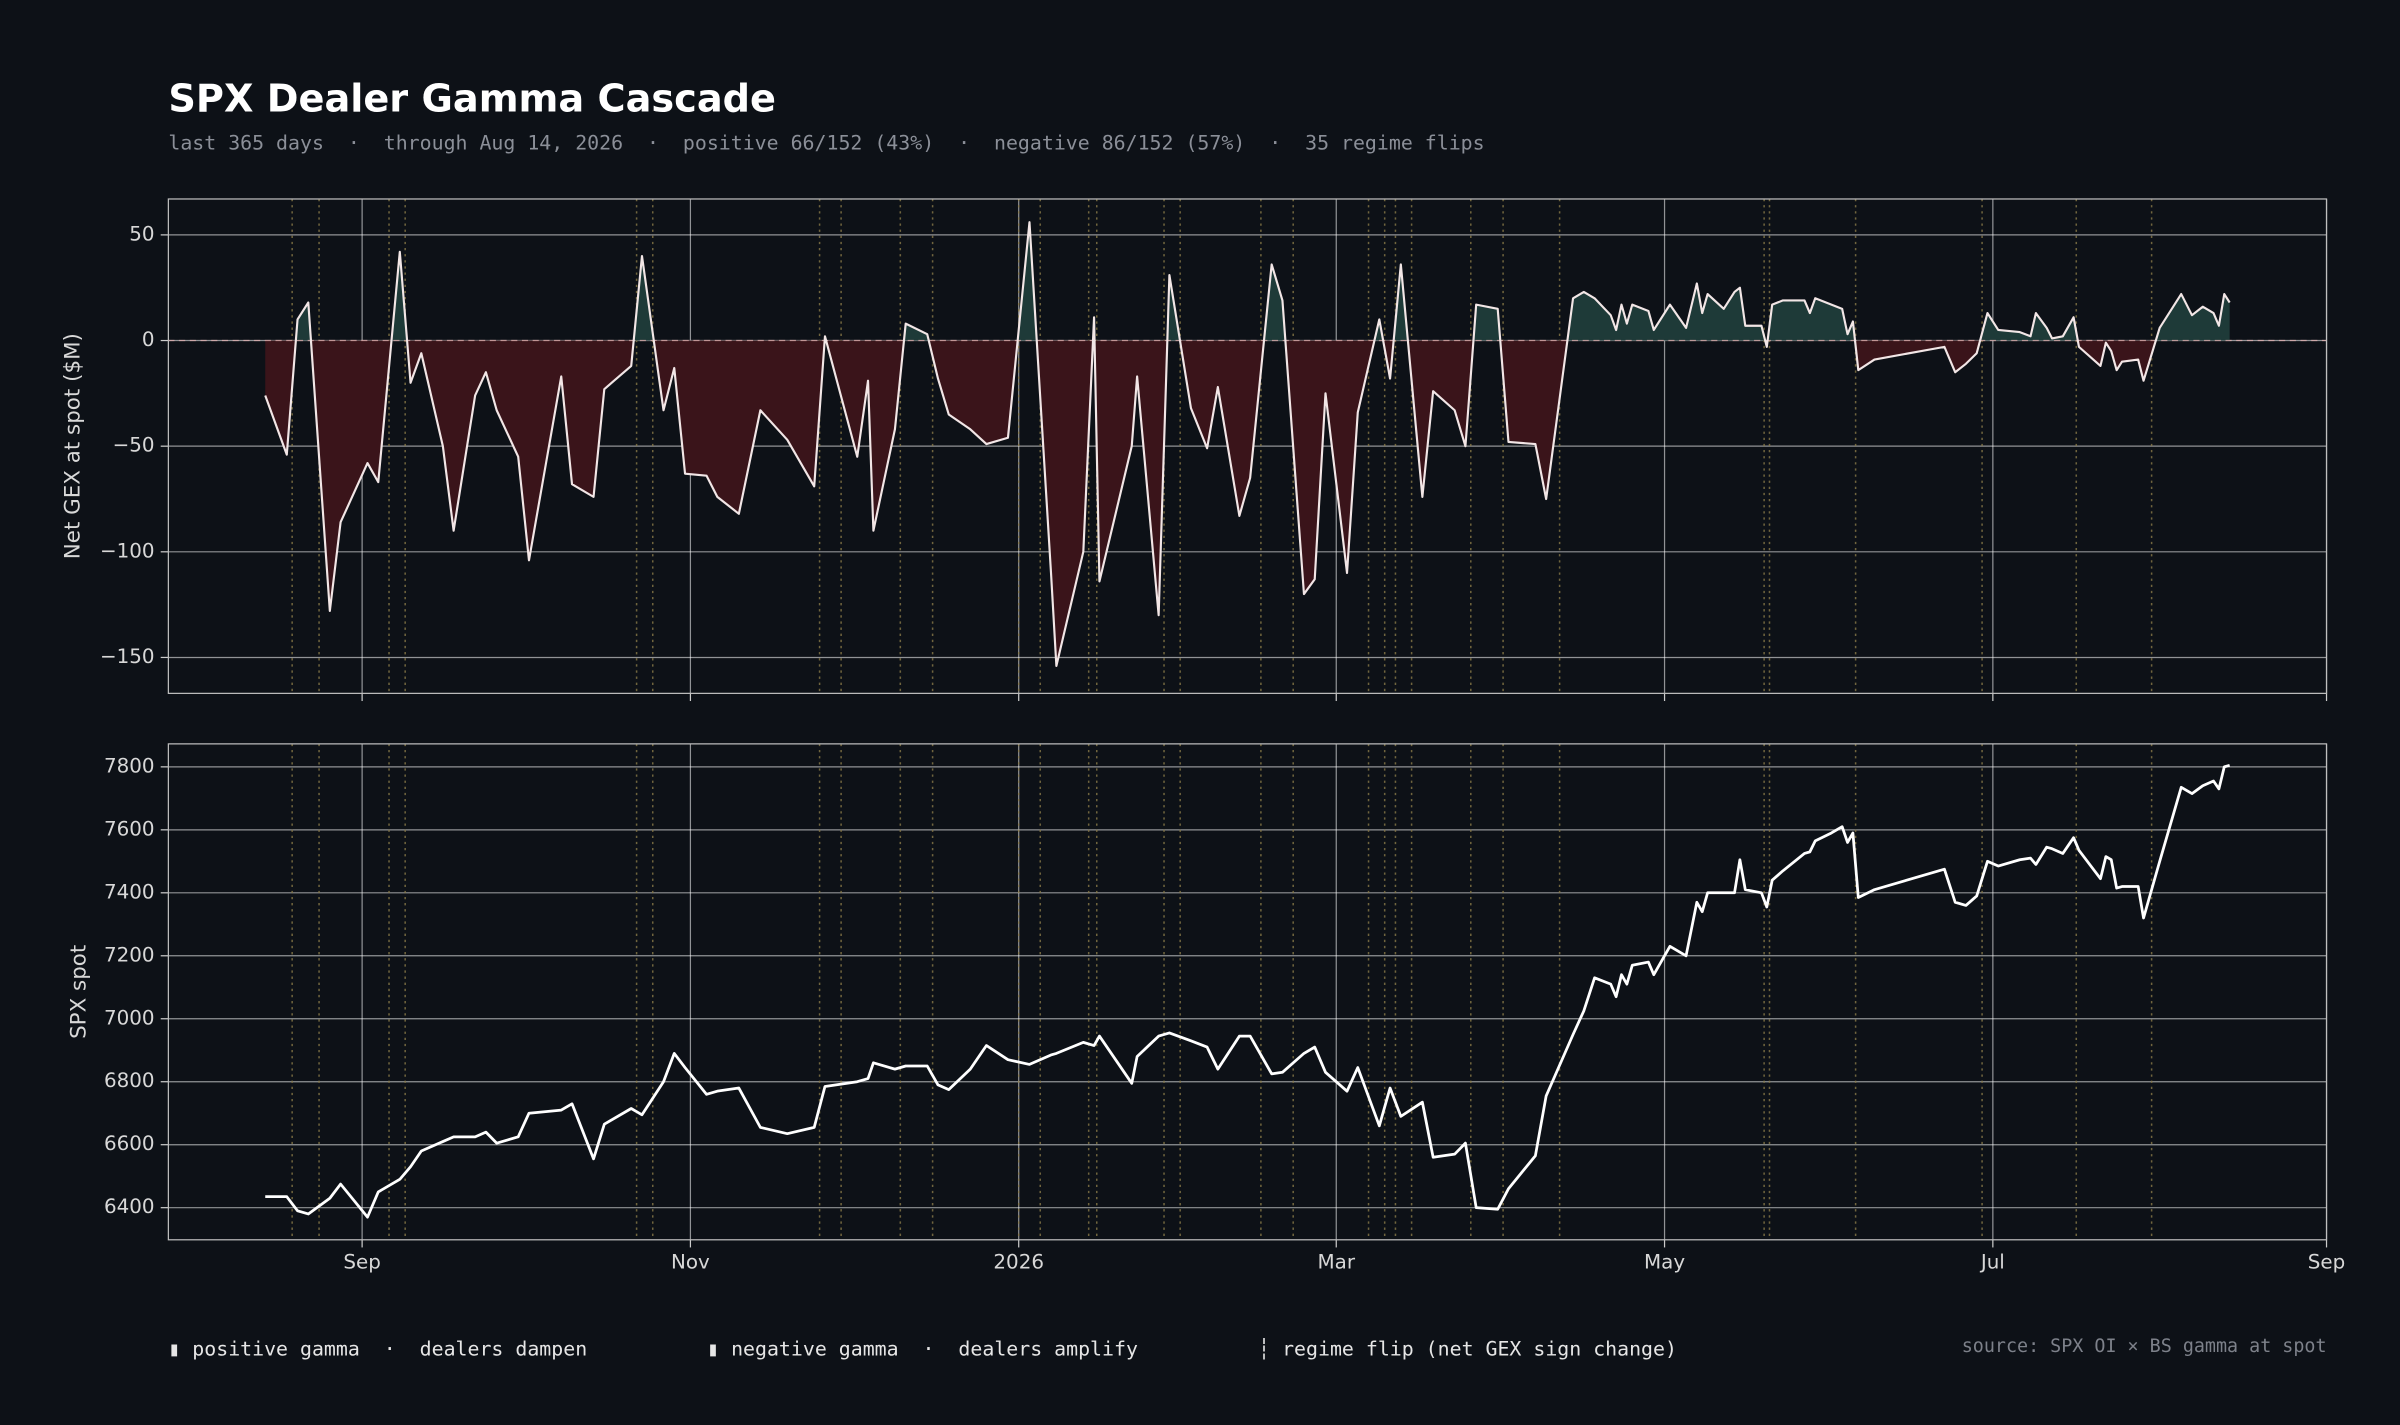 The height and width of the screenshot is (1425, 2400). I want to click on legend-item: ┆ regime flip (net GEX sign change), so click(1467, 1349).